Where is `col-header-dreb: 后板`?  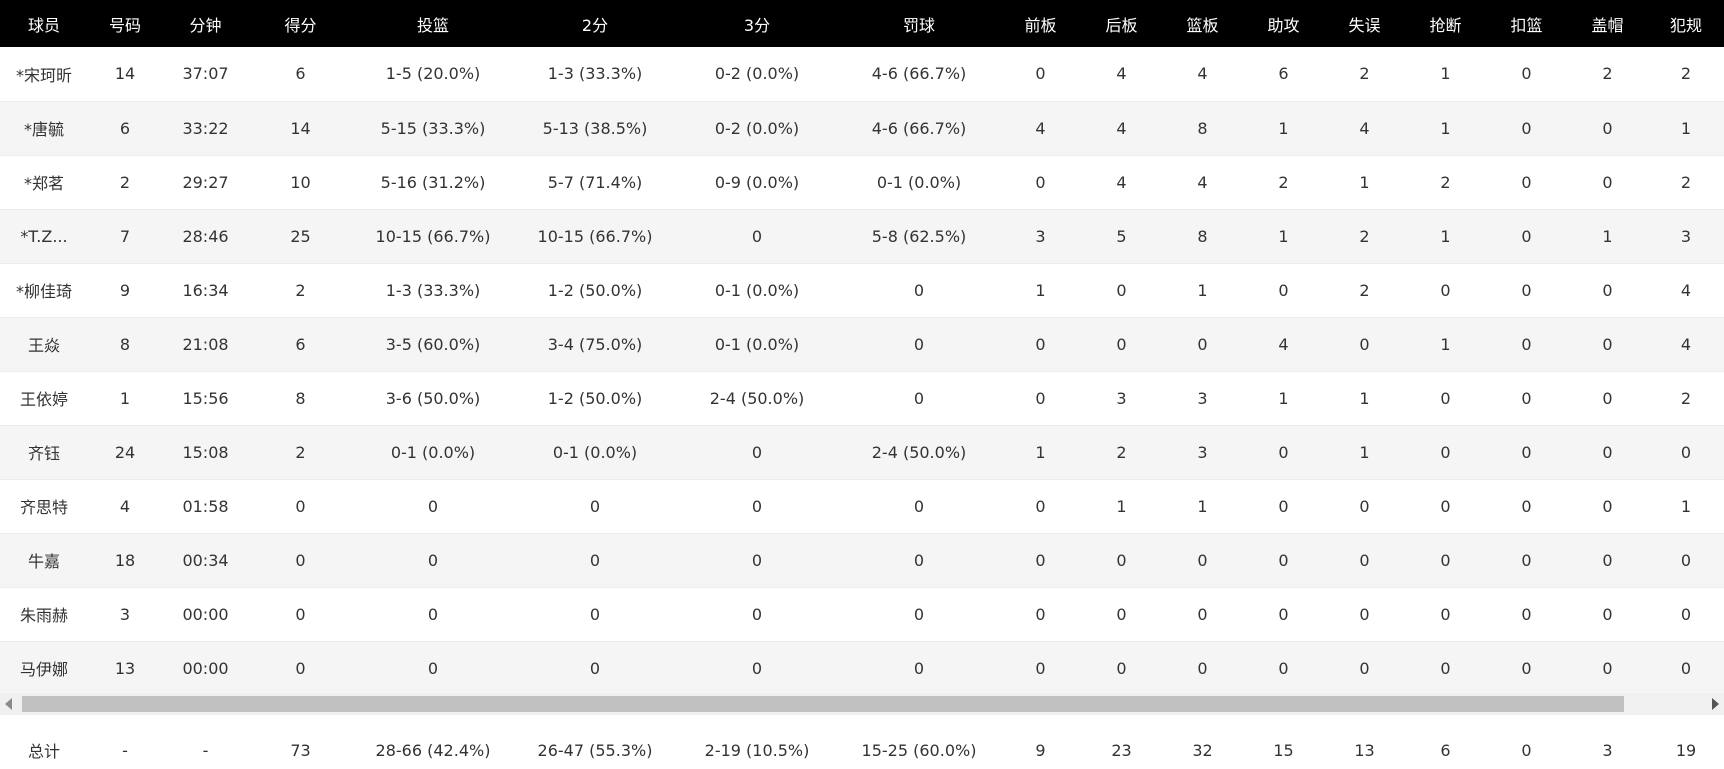
col-header-dreb: 后板 is located at coordinates (1121, 23).